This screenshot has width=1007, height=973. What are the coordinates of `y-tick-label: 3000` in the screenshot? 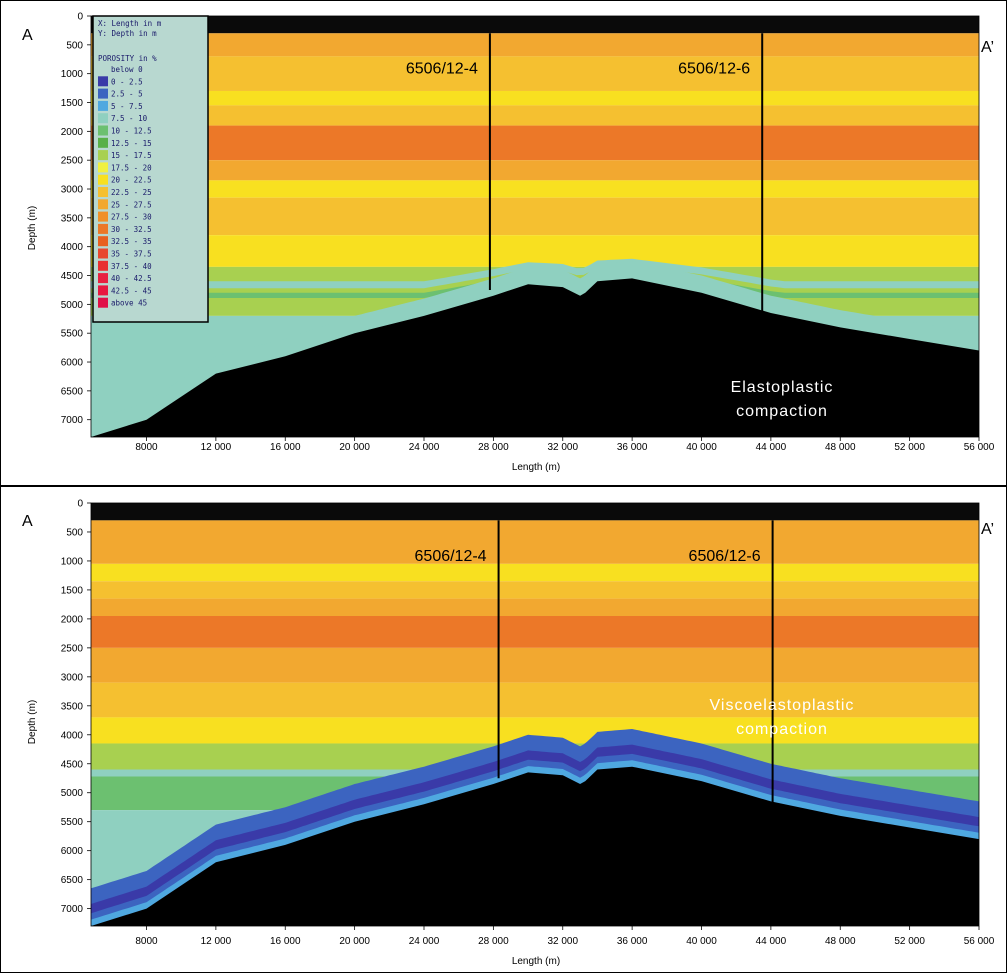 It's located at (72, 677).